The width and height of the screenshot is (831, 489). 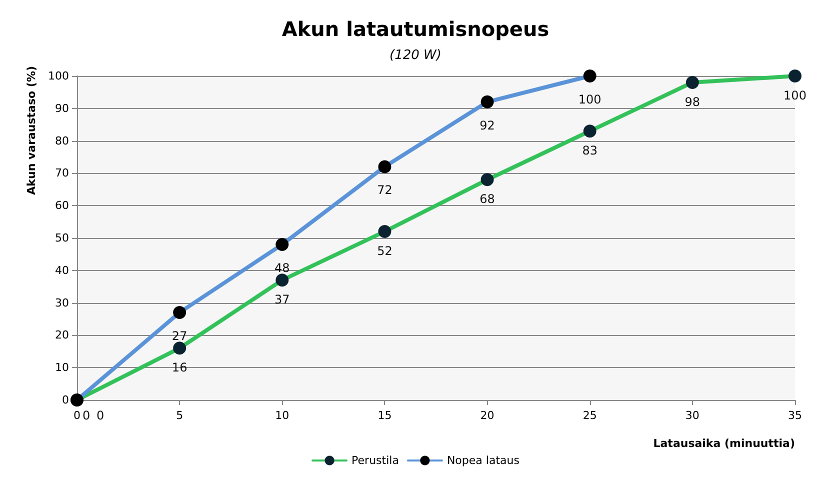 What do you see at coordinates (180, 336) in the screenshot?
I see `data-label: 27` at bounding box center [180, 336].